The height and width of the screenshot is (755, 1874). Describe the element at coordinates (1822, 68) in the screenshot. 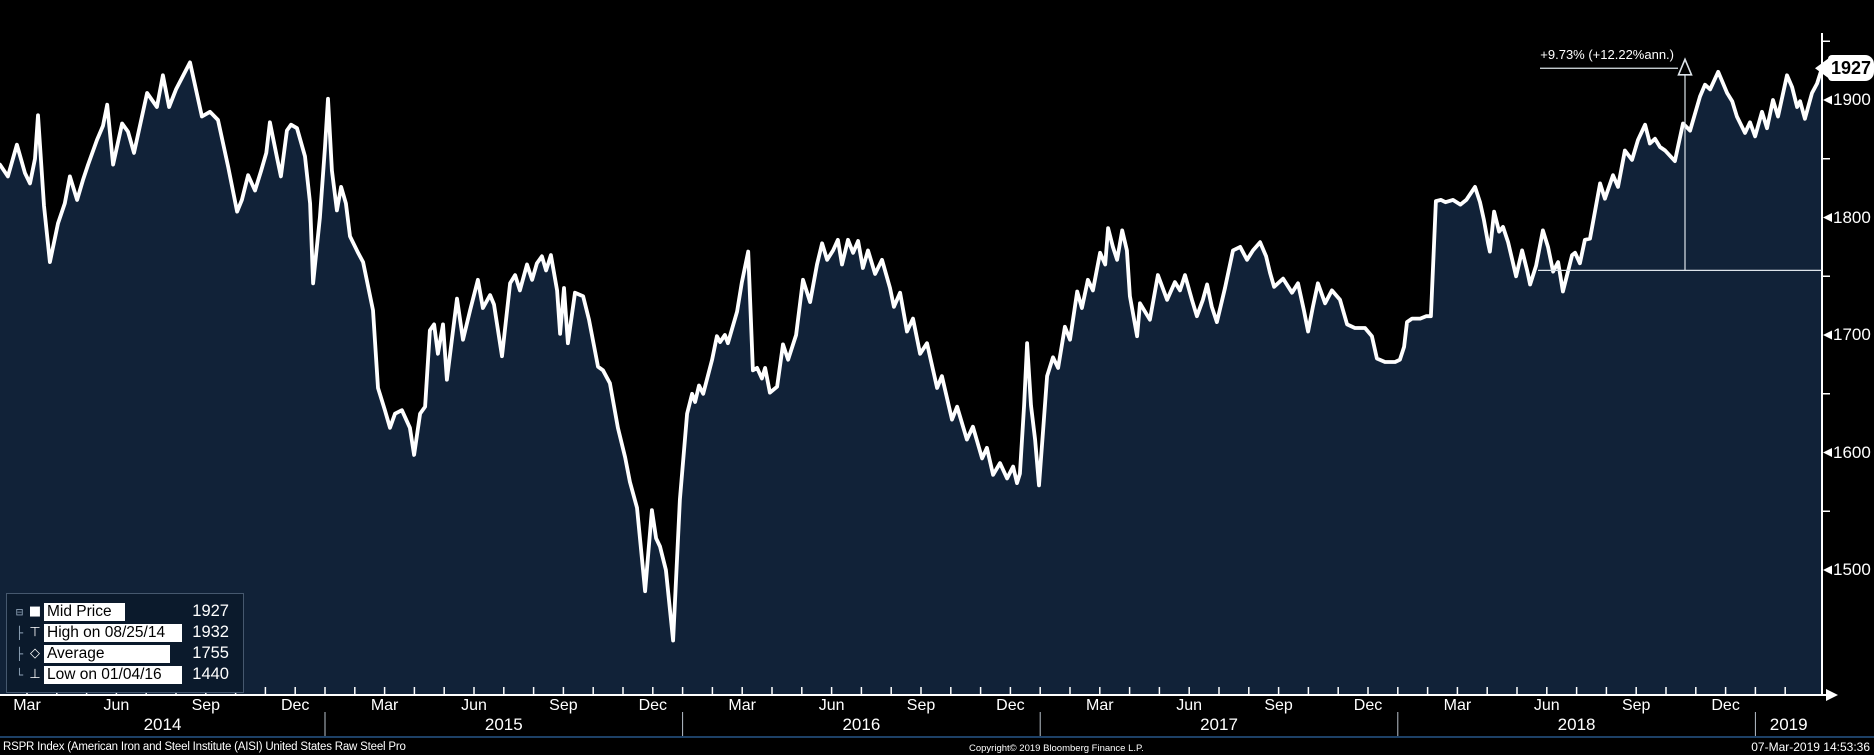

I see `last-price-pointer` at that location.